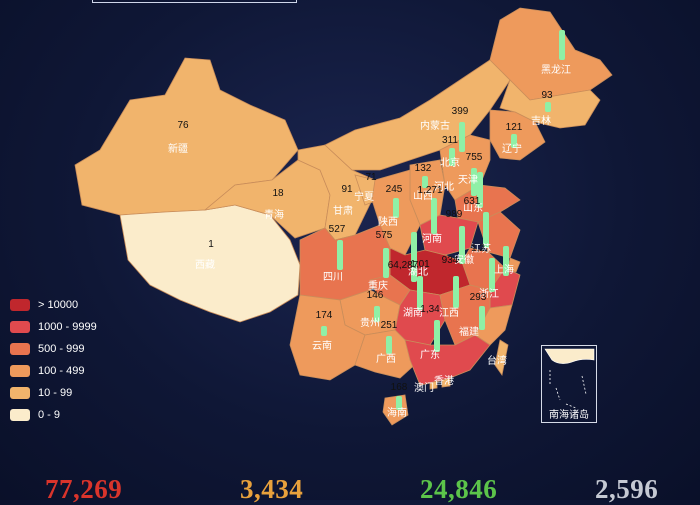  Describe the element at coordinates (333, 277) in the screenshot. I see `province-name: 四川` at that location.